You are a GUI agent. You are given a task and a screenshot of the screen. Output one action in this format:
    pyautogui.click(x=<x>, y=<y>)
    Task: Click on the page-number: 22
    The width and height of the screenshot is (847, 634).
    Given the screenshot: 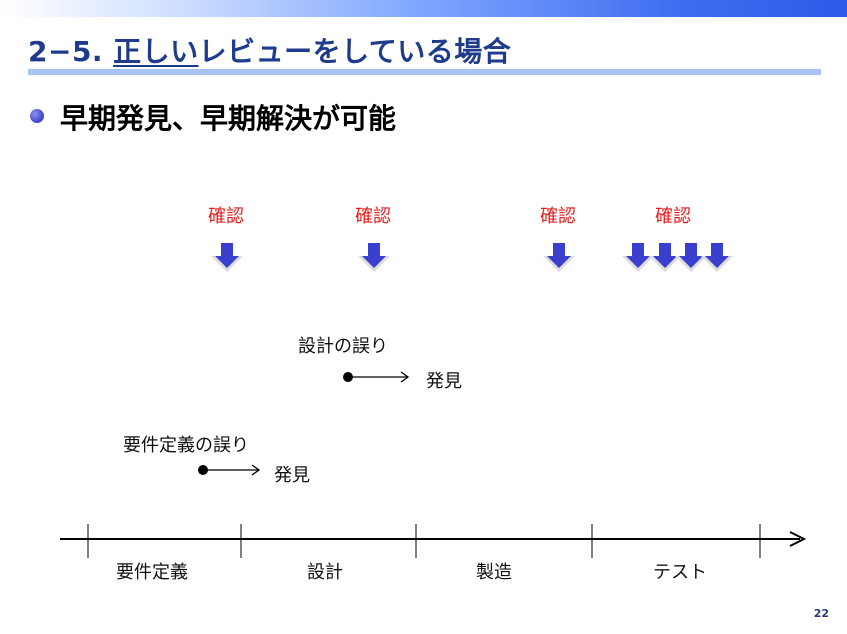 What is the action you would take?
    pyautogui.click(x=821, y=613)
    